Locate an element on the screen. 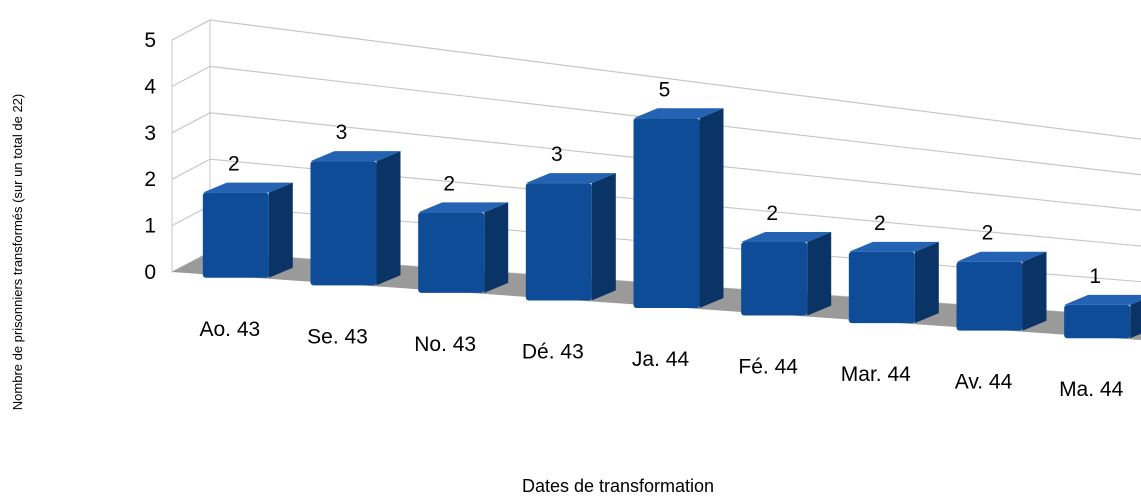  data-label: 1 is located at coordinates (1095, 276).